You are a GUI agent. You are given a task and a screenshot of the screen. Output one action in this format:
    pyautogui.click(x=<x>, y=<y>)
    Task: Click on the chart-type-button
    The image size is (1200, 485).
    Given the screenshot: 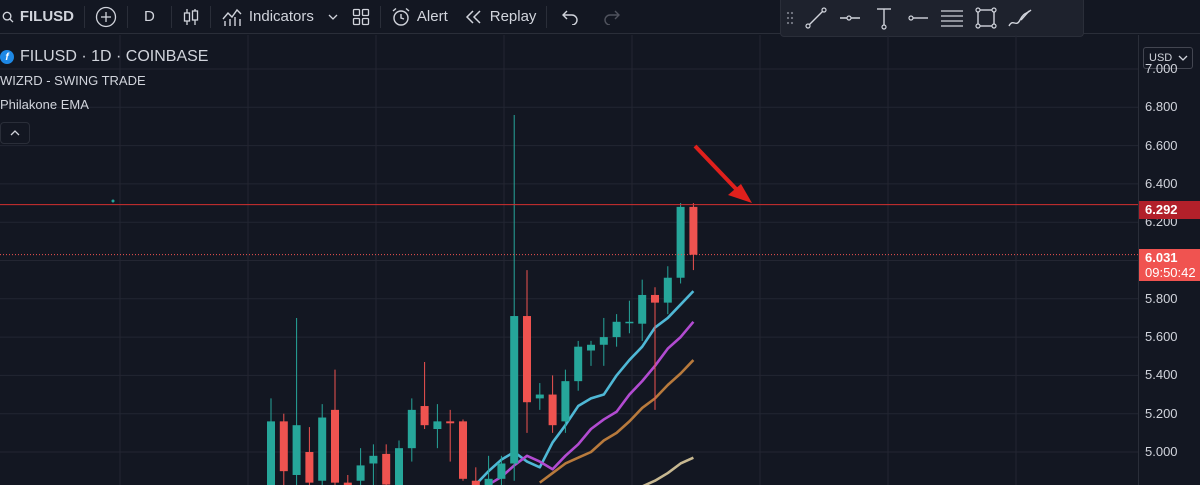 What is the action you would take?
    pyautogui.click(x=191, y=17)
    